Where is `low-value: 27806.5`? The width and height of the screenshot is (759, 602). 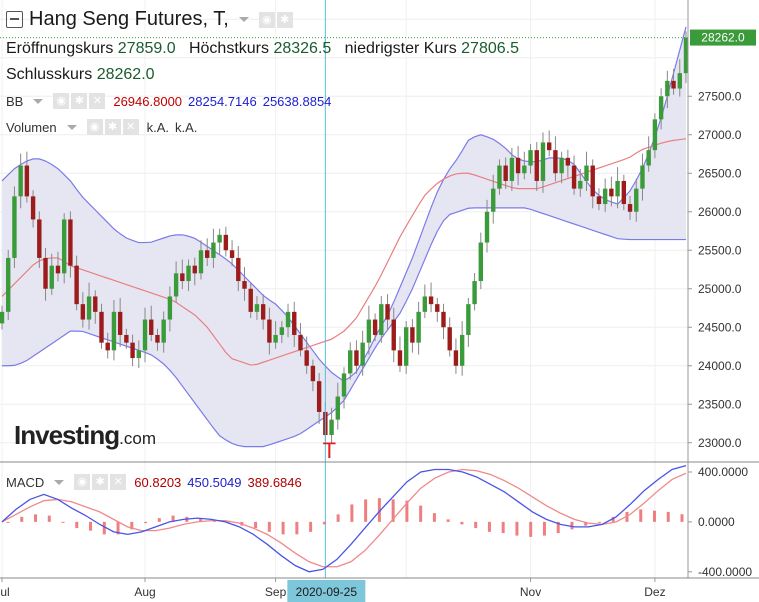 low-value: 27806.5 is located at coordinates (490, 48).